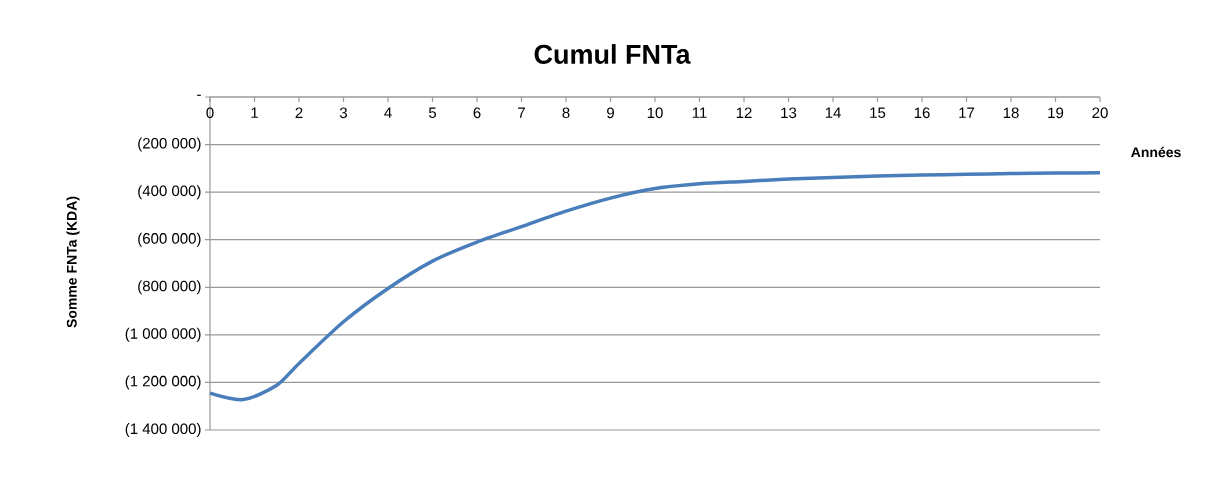  I want to click on x-tick-label: 15, so click(878, 112).